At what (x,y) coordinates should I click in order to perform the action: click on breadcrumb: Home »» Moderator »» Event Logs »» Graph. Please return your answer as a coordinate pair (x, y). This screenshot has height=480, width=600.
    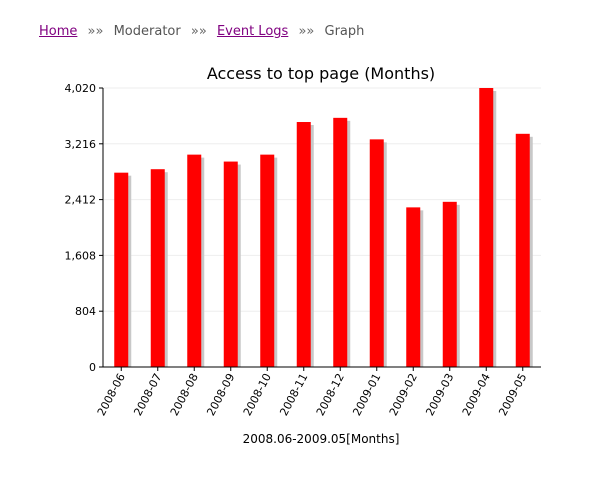
    Looking at the image, I should click on (201, 31).